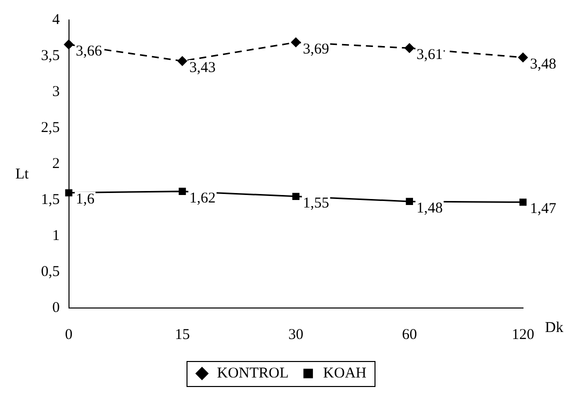 The width and height of the screenshot is (581, 403). I want to click on x-tick-label: 0, so click(68, 334).